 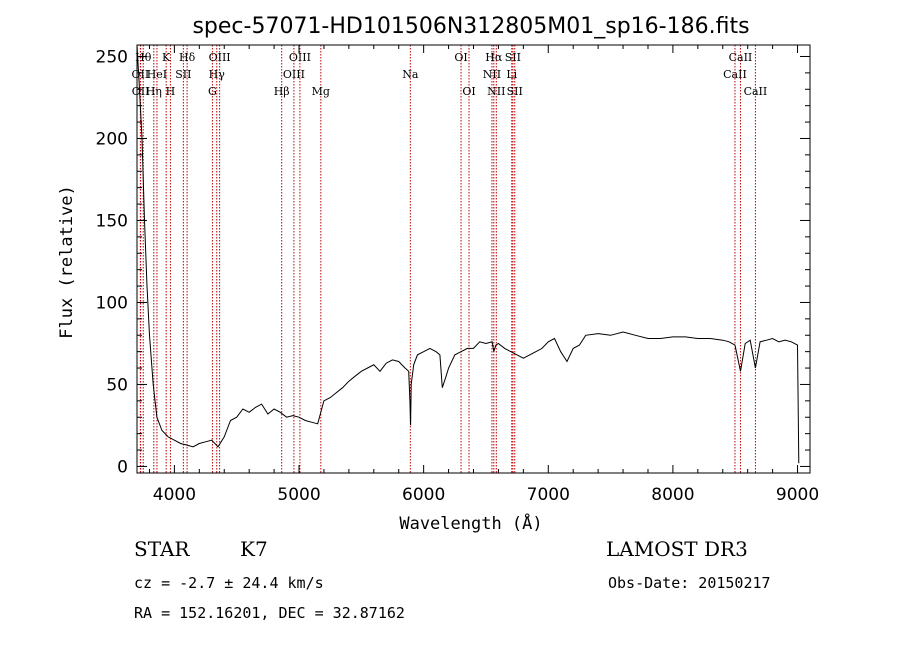 What do you see at coordinates (174, 495) in the screenshot?
I see `x-tick-label-0: 4000` at bounding box center [174, 495].